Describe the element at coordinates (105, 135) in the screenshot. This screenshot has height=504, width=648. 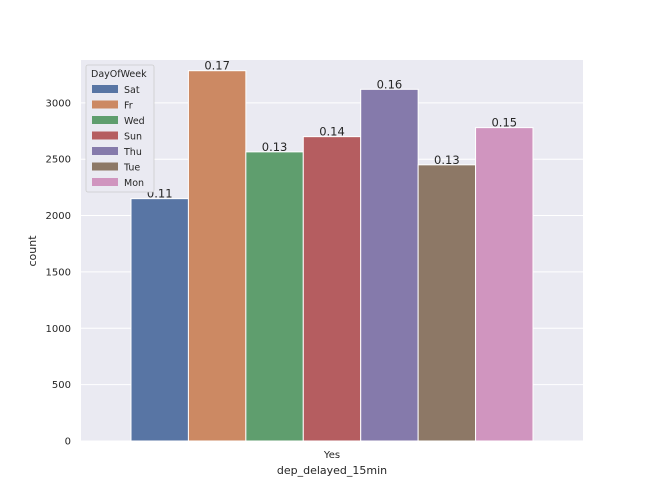
I see `legend-swatch-sun` at that location.